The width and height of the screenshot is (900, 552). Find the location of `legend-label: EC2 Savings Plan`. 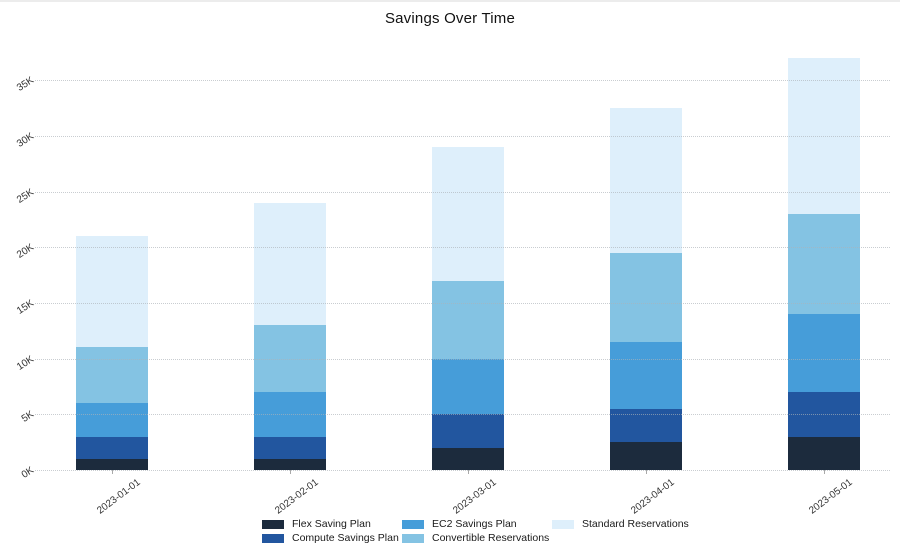

legend-label: EC2 Savings Plan is located at coordinates (474, 524).